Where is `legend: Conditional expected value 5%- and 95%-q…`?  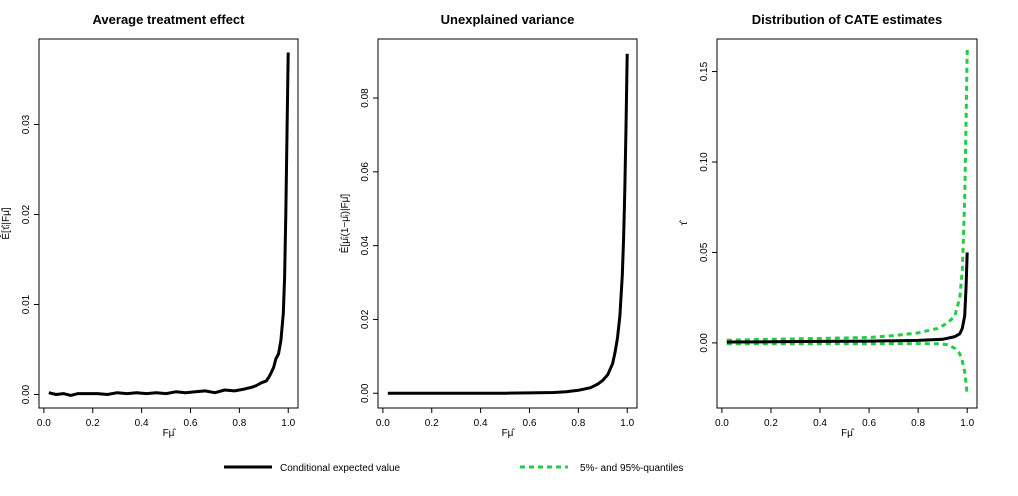
legend: Conditional expected value 5%- and 95%-q… is located at coordinates (453, 468).